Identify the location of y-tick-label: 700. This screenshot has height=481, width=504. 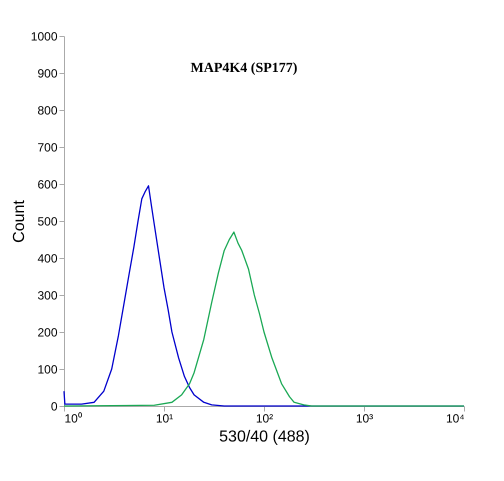
(47, 147).